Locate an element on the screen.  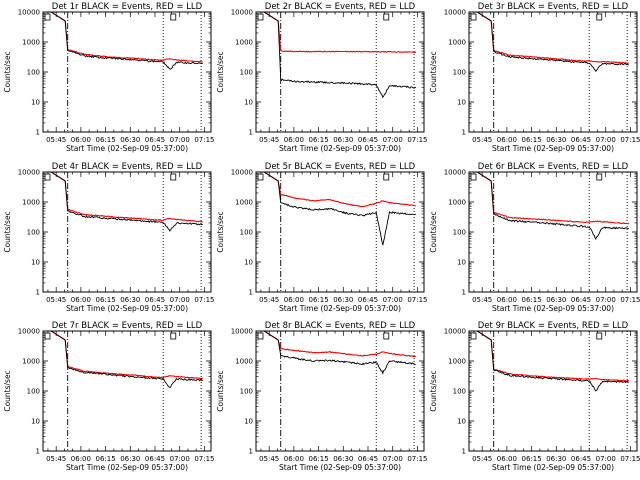
panel-title: Det 4r BLACK = Events, RED = LLD is located at coordinates (127, 167).